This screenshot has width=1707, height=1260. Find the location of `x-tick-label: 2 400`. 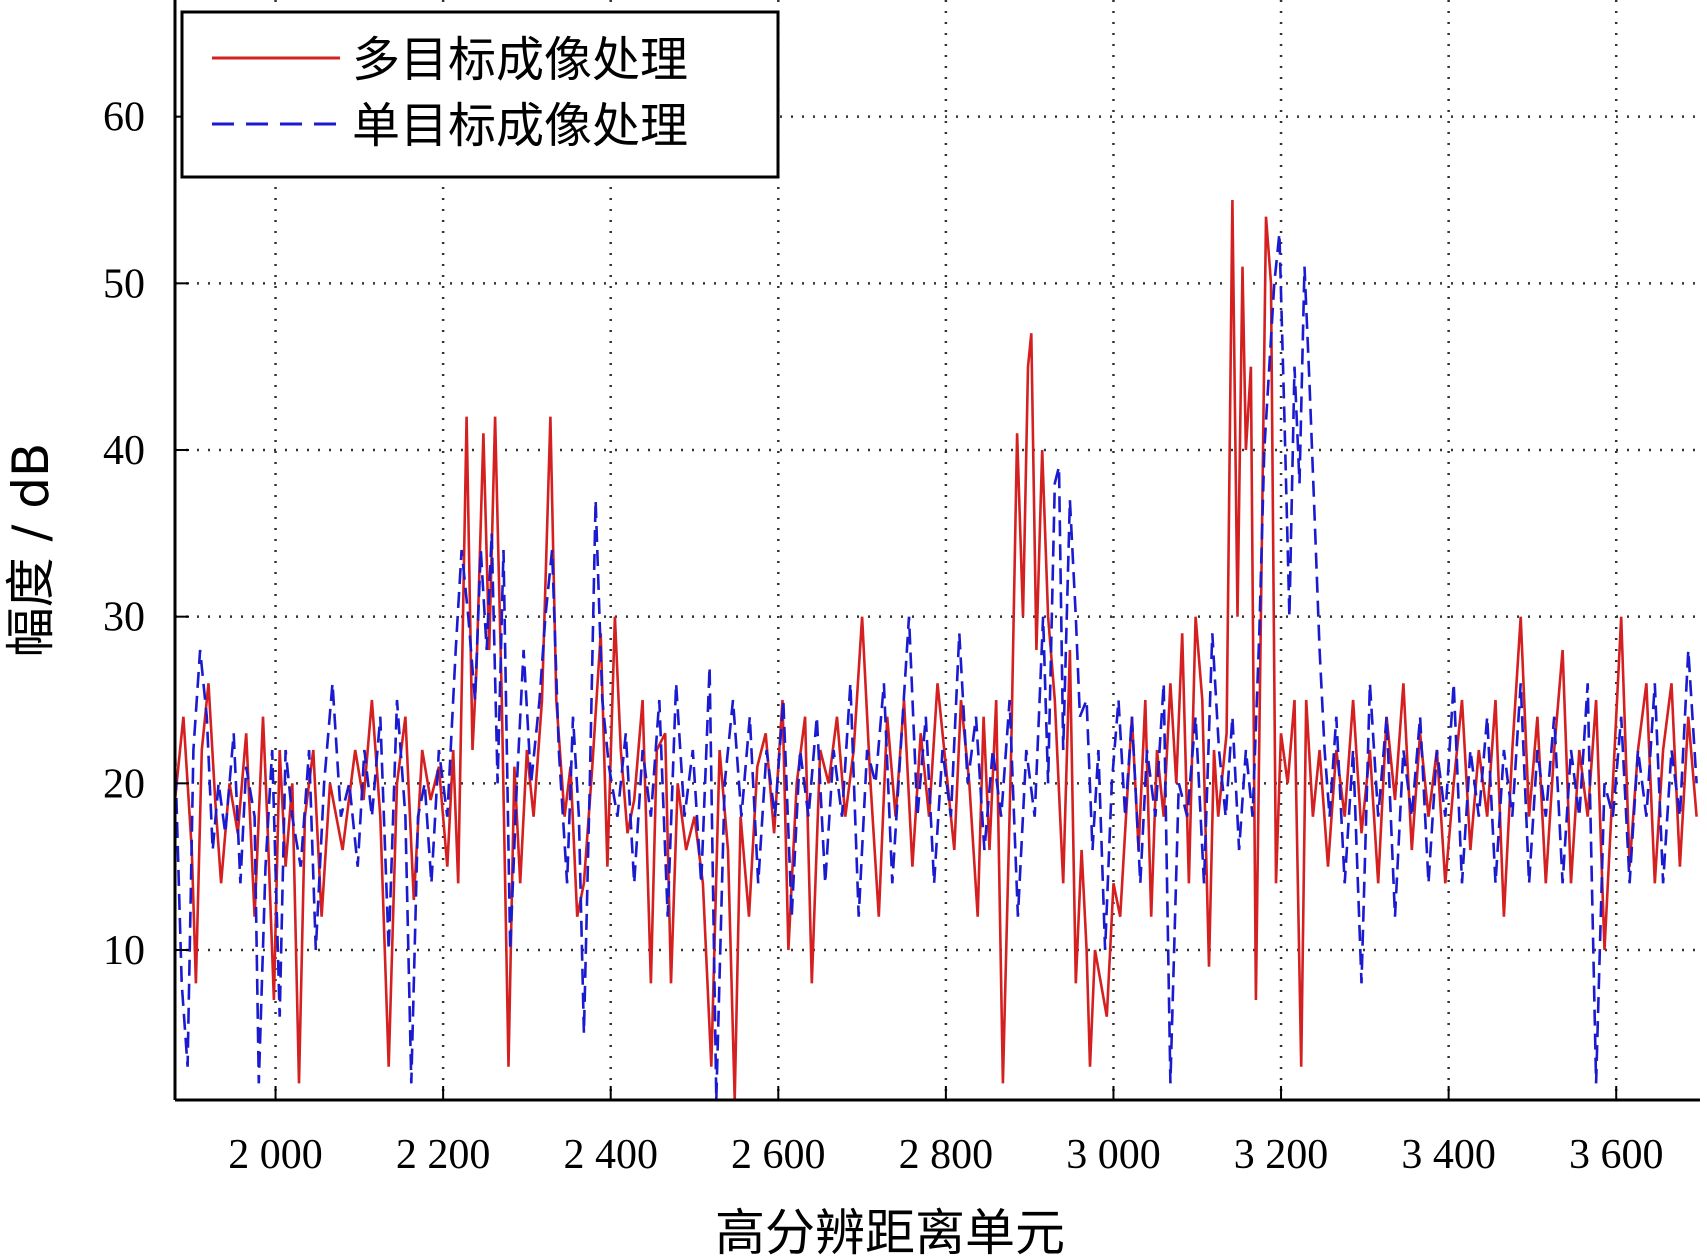

x-tick-label: 2 400 is located at coordinates (610, 1155).